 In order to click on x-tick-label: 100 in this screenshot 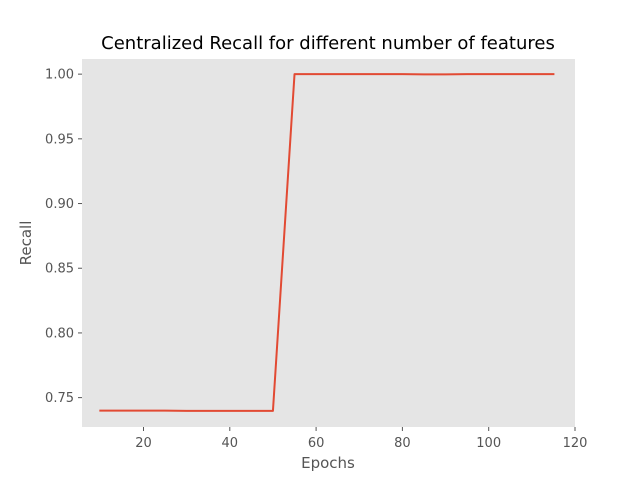, I will do `click(488, 443)`.